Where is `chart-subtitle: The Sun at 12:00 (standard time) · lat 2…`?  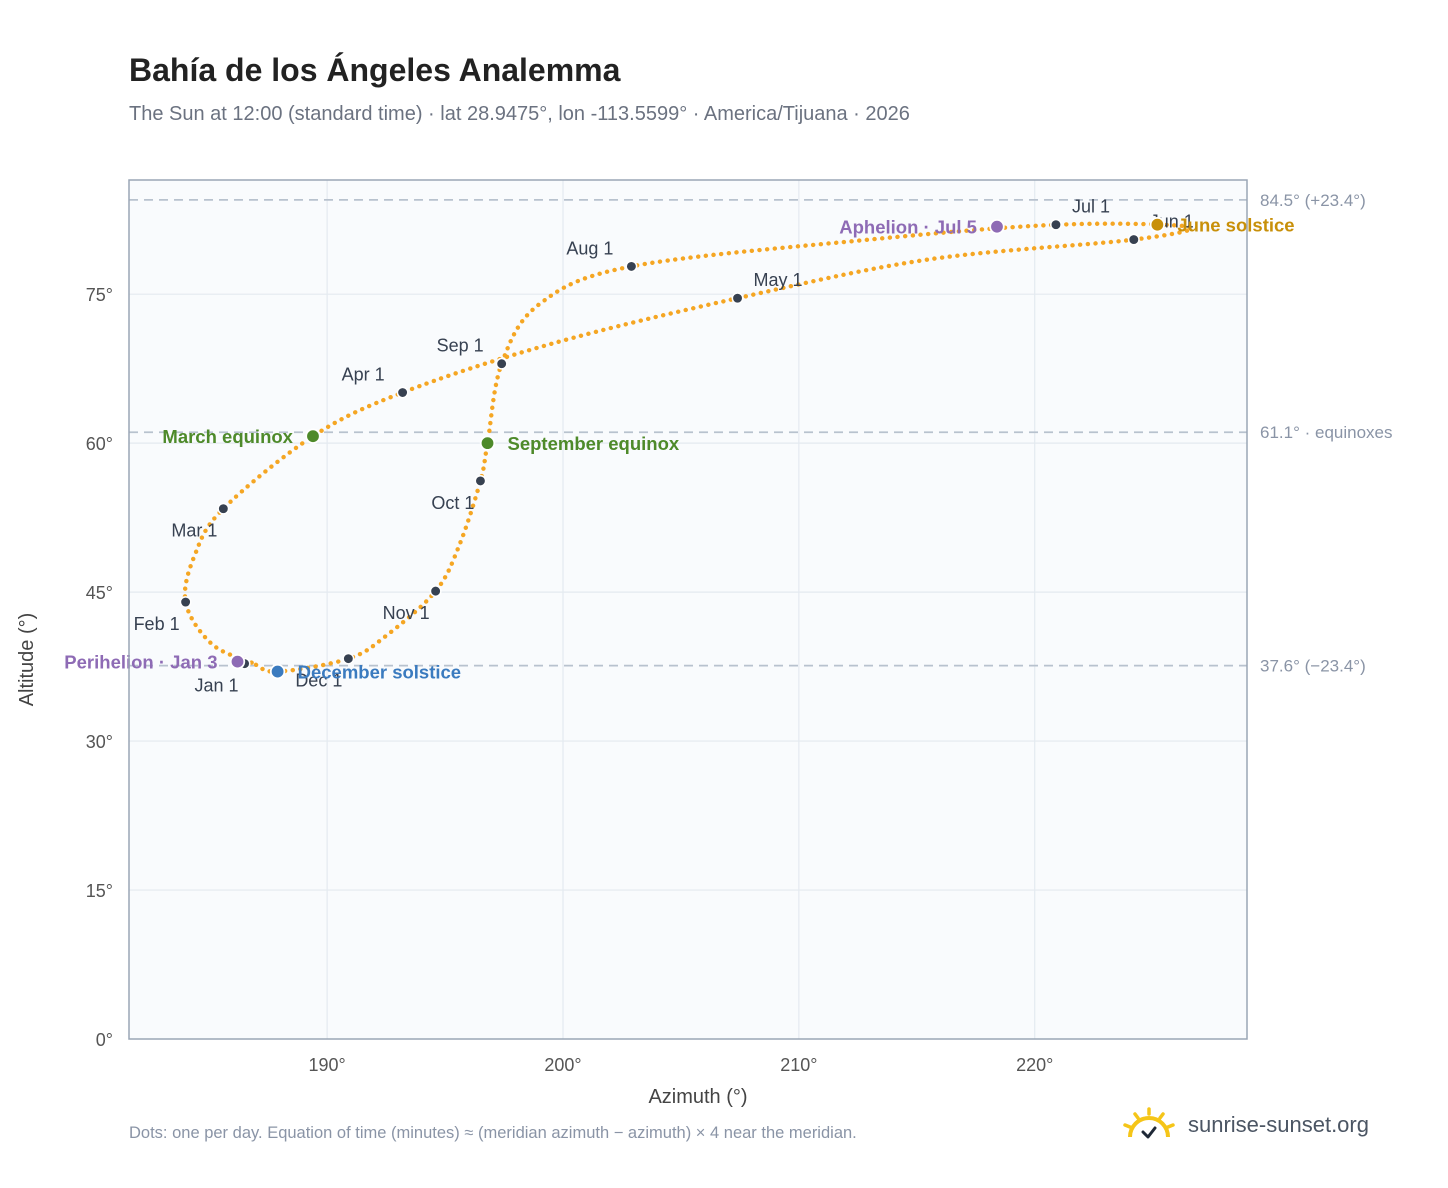 chart-subtitle: The Sun at 12:00 (standard time) · lat 2… is located at coordinates (519, 114).